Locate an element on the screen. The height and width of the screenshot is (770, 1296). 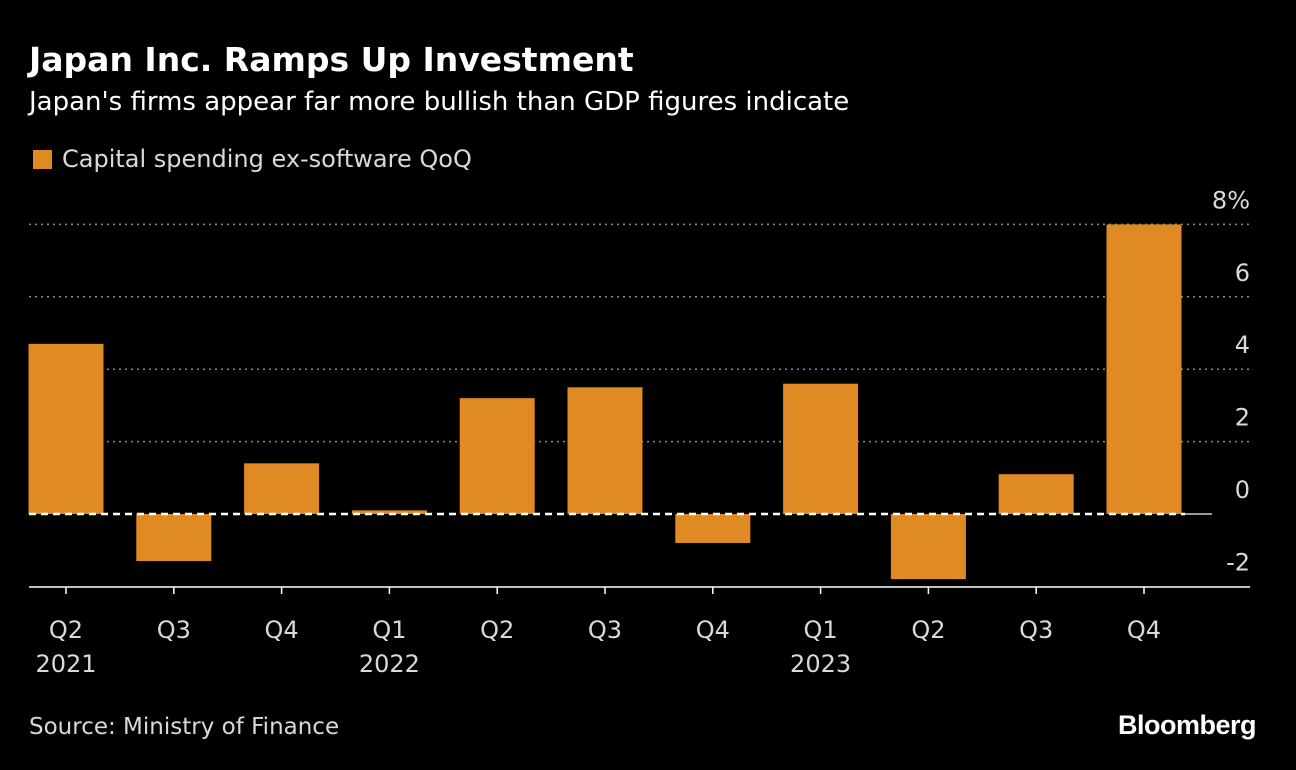
bar-q4-2022 is located at coordinates (713, 528).